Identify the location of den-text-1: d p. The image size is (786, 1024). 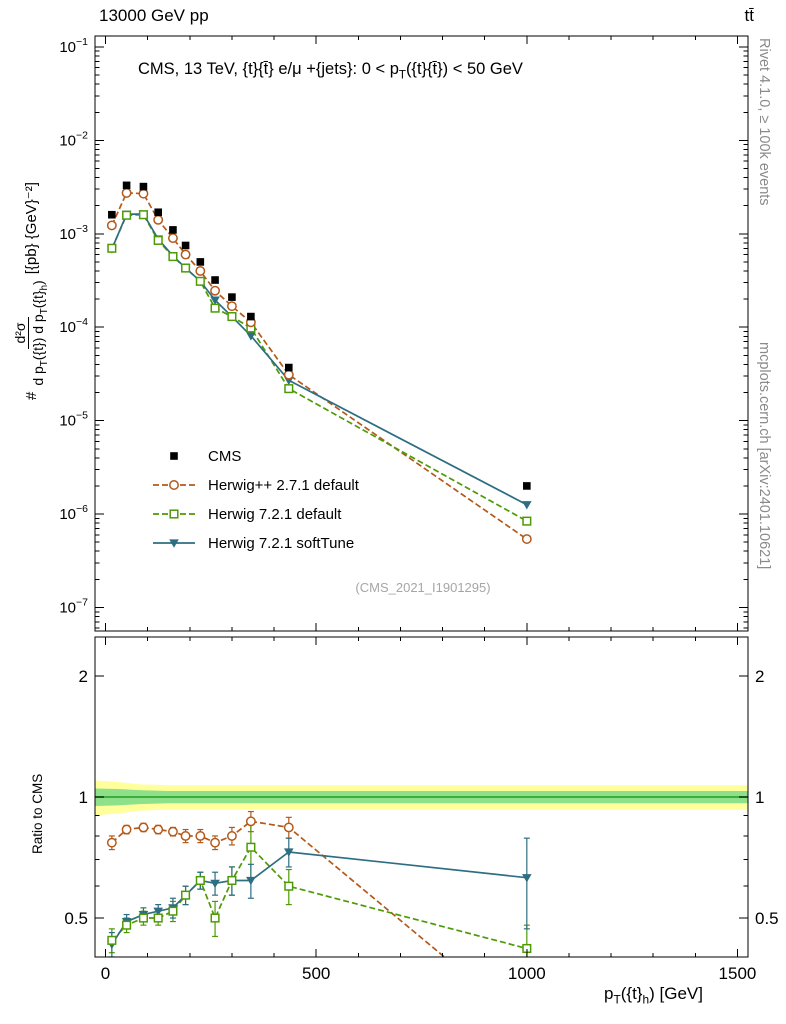
(38, 376).